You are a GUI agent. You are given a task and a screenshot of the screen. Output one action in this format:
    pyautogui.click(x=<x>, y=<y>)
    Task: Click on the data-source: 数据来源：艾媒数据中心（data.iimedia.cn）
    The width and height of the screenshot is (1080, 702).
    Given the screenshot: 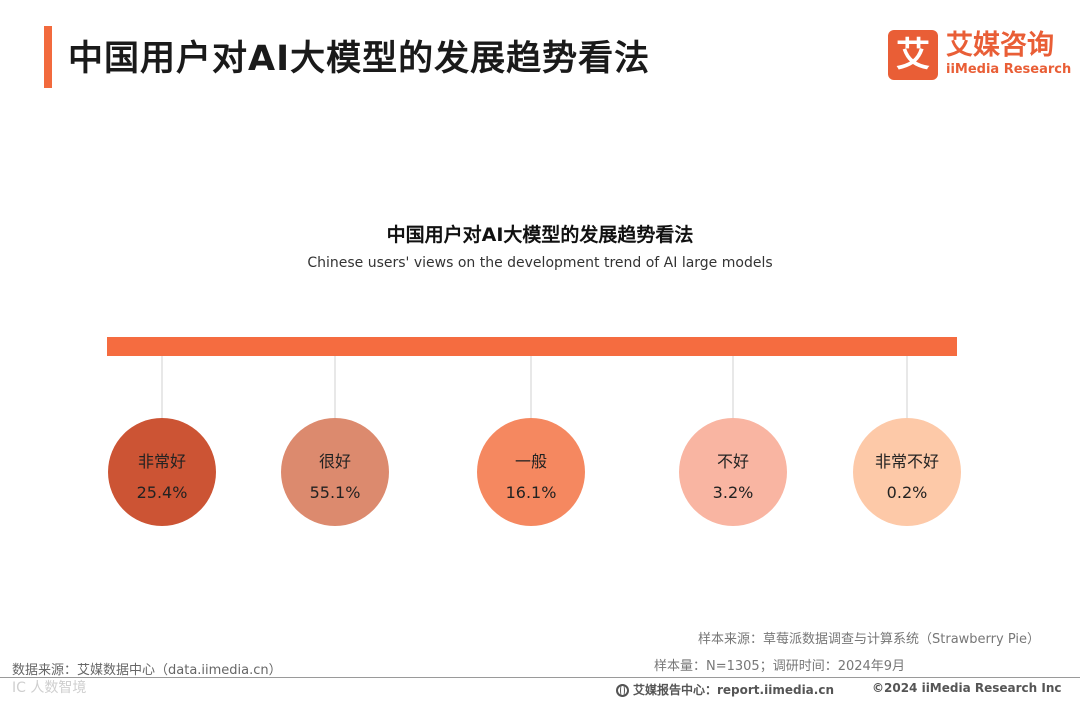 What is the action you would take?
    pyautogui.click(x=147, y=670)
    